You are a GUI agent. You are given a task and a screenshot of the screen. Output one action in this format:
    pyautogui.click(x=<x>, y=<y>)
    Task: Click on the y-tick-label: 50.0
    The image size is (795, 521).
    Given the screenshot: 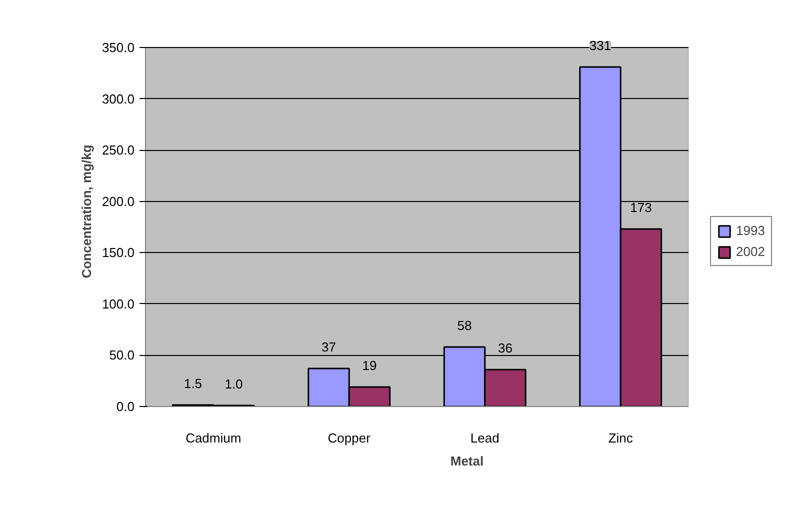 What is the action you would take?
    pyautogui.click(x=122, y=355)
    